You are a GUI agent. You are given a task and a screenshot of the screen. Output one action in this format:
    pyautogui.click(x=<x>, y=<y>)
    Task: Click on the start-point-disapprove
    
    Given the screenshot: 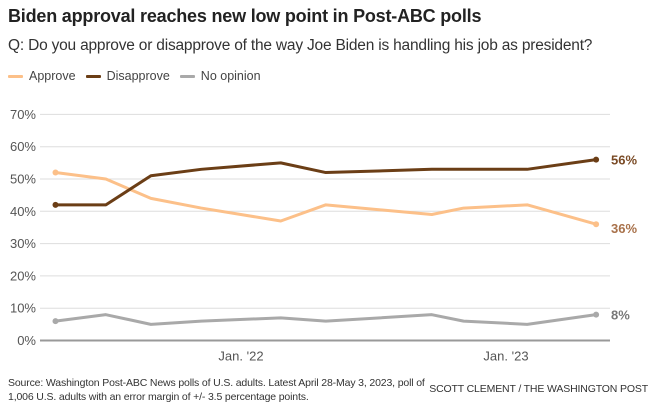 What is the action you would take?
    pyautogui.click(x=55, y=204)
    